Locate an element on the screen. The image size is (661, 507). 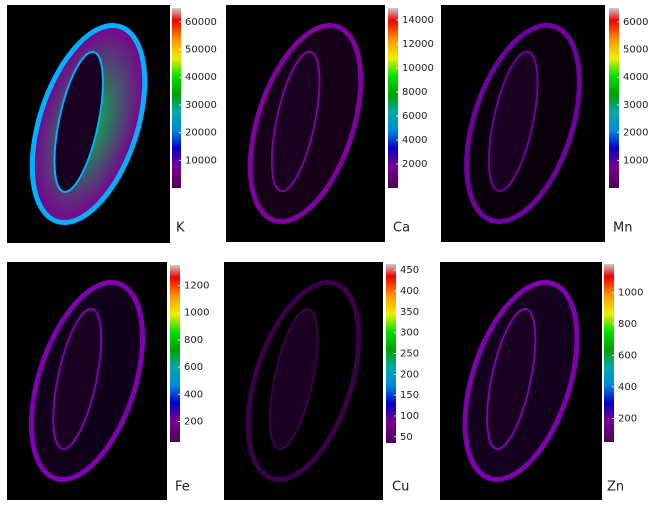
colorbar-tick-label: 20000 is located at coordinates (201, 133).